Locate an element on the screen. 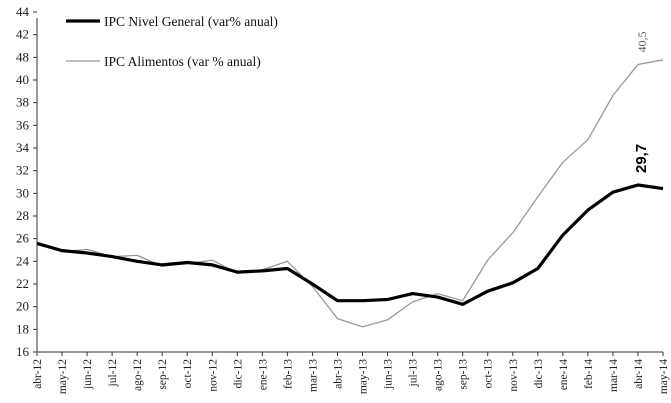 This screenshot has height=403, width=671. x-tick-label: feb-14 is located at coordinates (589, 374).